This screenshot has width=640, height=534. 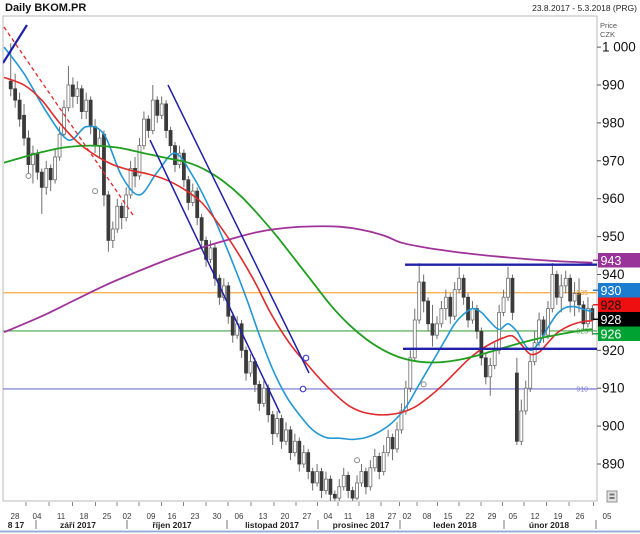 What do you see at coordinates (320, 8) in the screenshot?
I see `chart-titlebar: Daily BKOM.PR 23.8.2017 - 5.3.2018 (PRG)` at bounding box center [320, 8].